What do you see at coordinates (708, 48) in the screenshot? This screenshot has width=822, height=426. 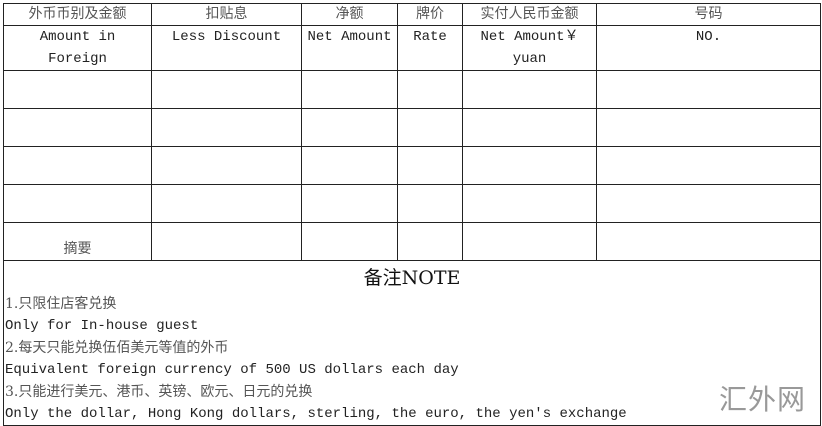 I see `header-en: NO.` at bounding box center [708, 48].